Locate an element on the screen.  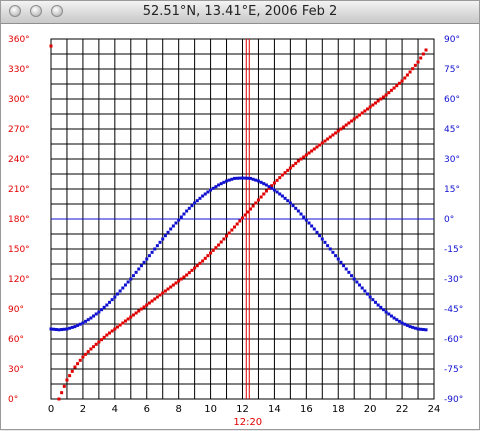
minimize-button is located at coordinates (36, 11).